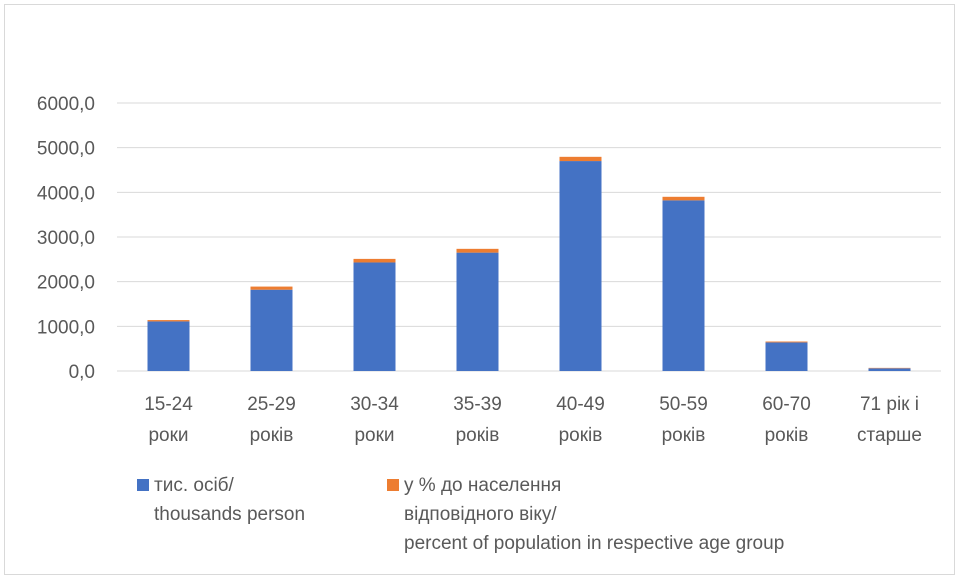 The image size is (957, 577). I want to click on y-axis: 0,0 1000,0 2000,0 3000,0 4000,0 5000,0 6000,0, so click(66, 238).